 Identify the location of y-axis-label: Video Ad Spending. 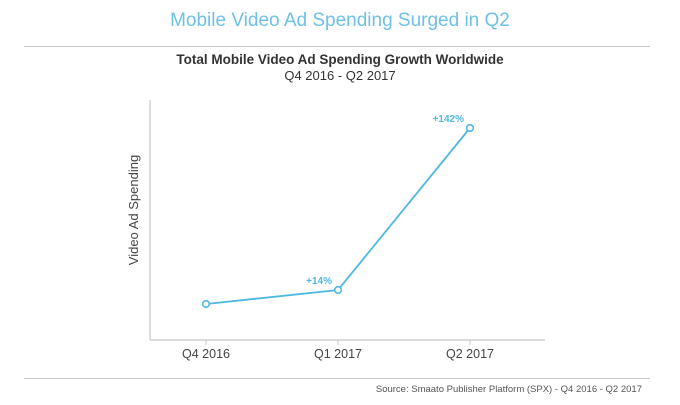
(133, 210).